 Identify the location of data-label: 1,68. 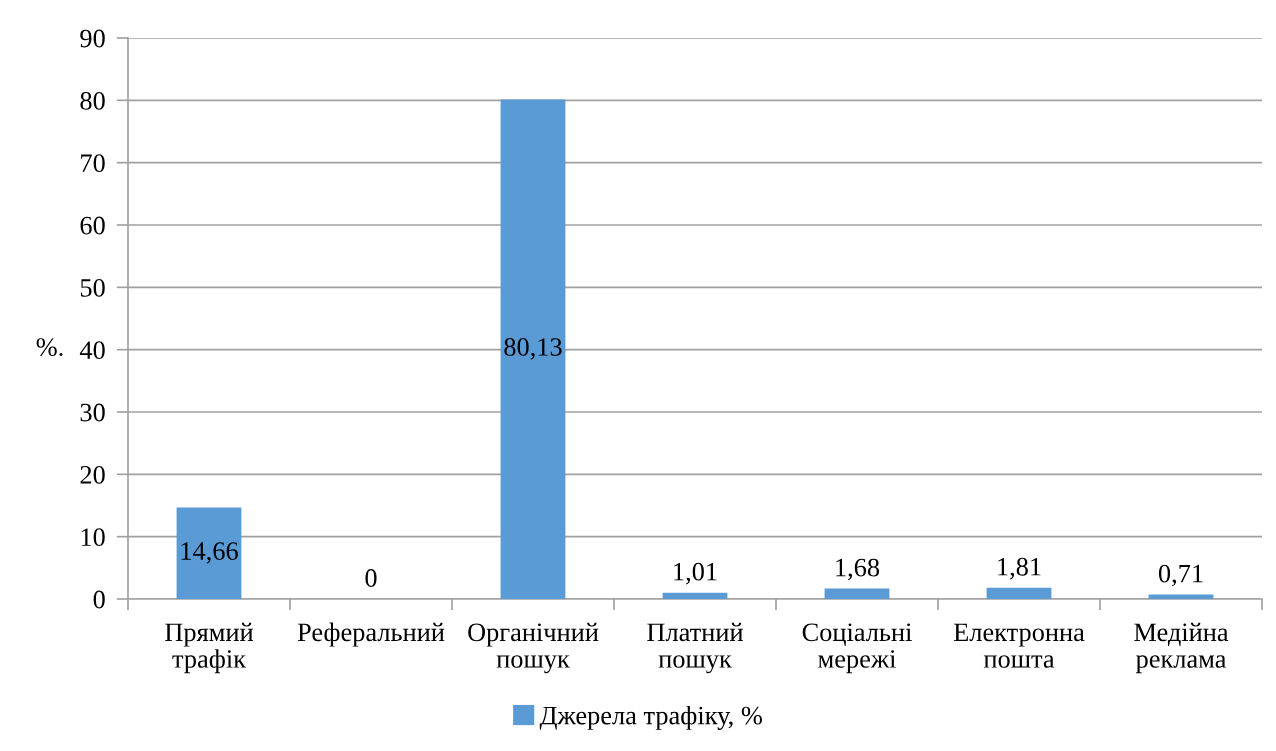
(858, 569).